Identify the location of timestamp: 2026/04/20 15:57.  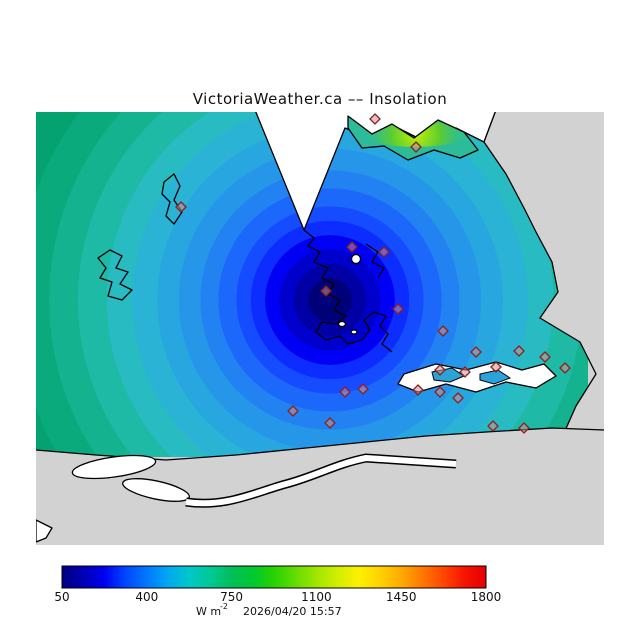
(292, 611).